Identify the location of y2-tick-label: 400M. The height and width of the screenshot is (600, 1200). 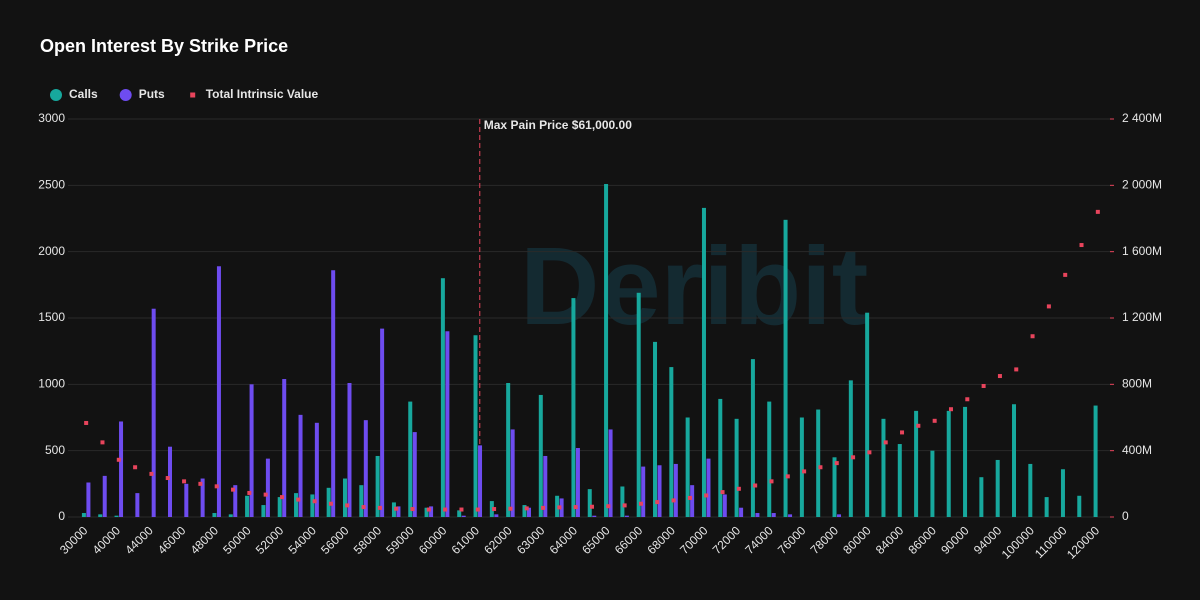
(1137, 450).